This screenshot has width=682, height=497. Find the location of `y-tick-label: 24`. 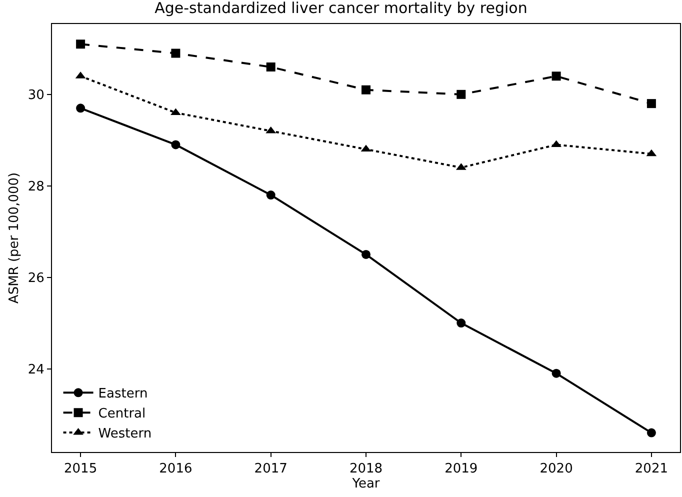

y-tick-label: 24 is located at coordinates (36, 370).